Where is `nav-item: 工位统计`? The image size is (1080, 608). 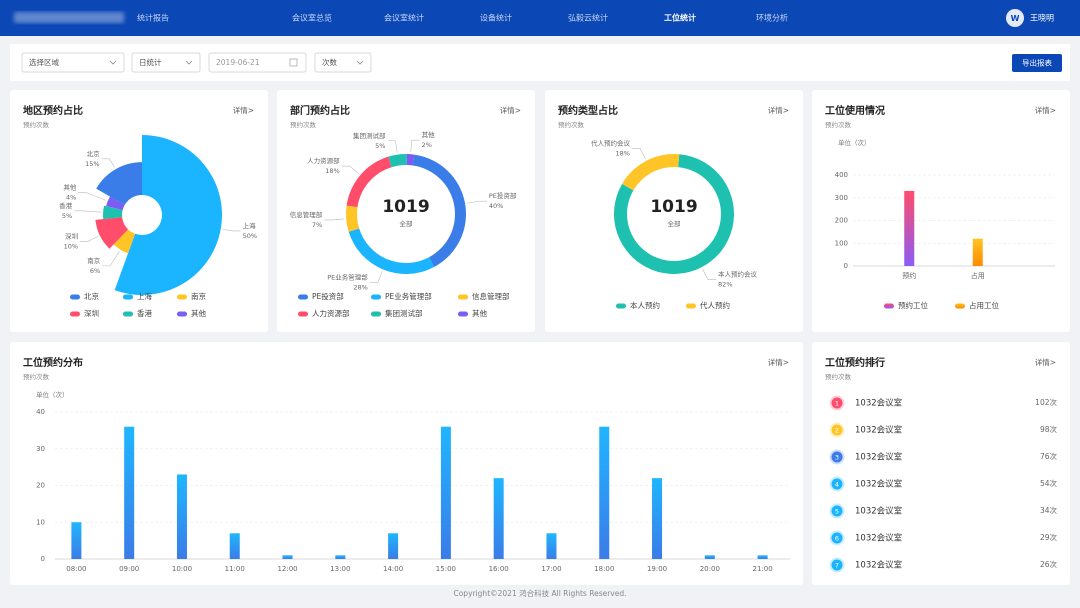
nav-item: 工位统计 is located at coordinates (680, 18).